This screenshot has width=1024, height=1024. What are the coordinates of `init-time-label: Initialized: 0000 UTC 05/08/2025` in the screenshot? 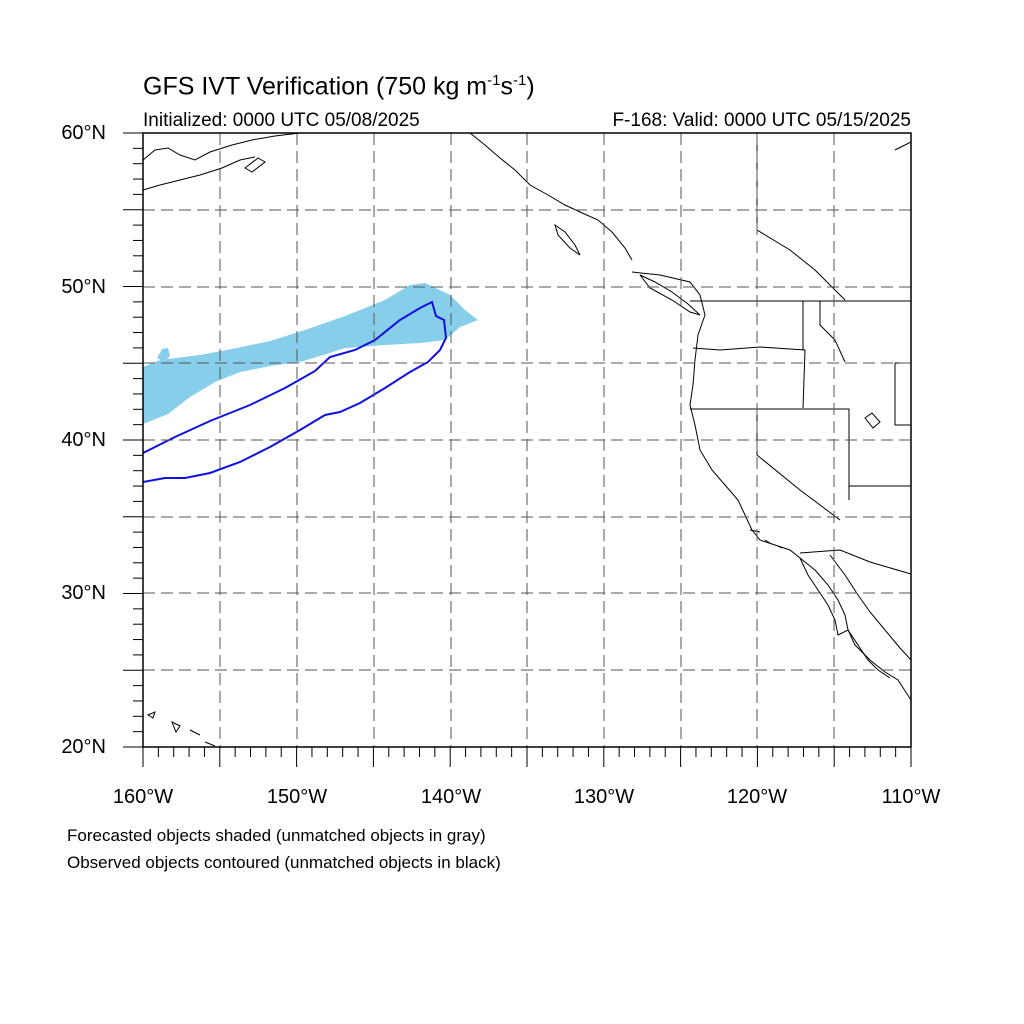 It's located at (281, 120).